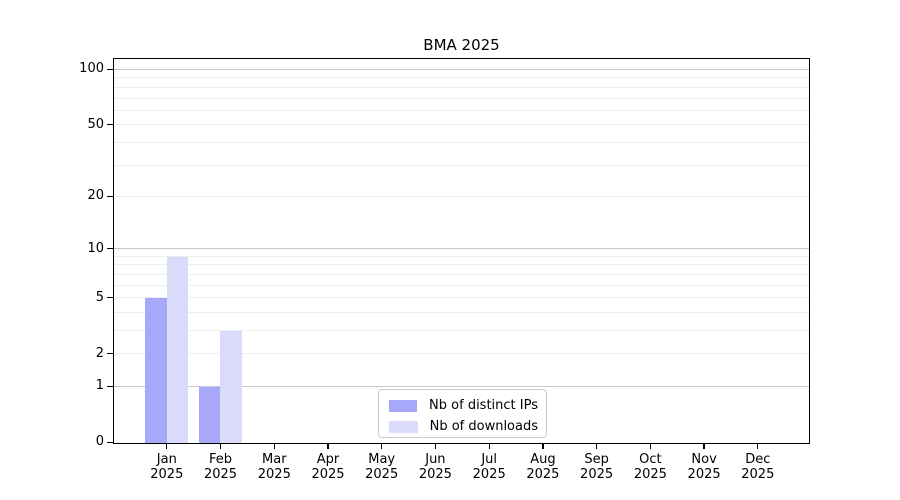  Describe the element at coordinates (597, 446) in the screenshot. I see `x-tick-sep` at that location.